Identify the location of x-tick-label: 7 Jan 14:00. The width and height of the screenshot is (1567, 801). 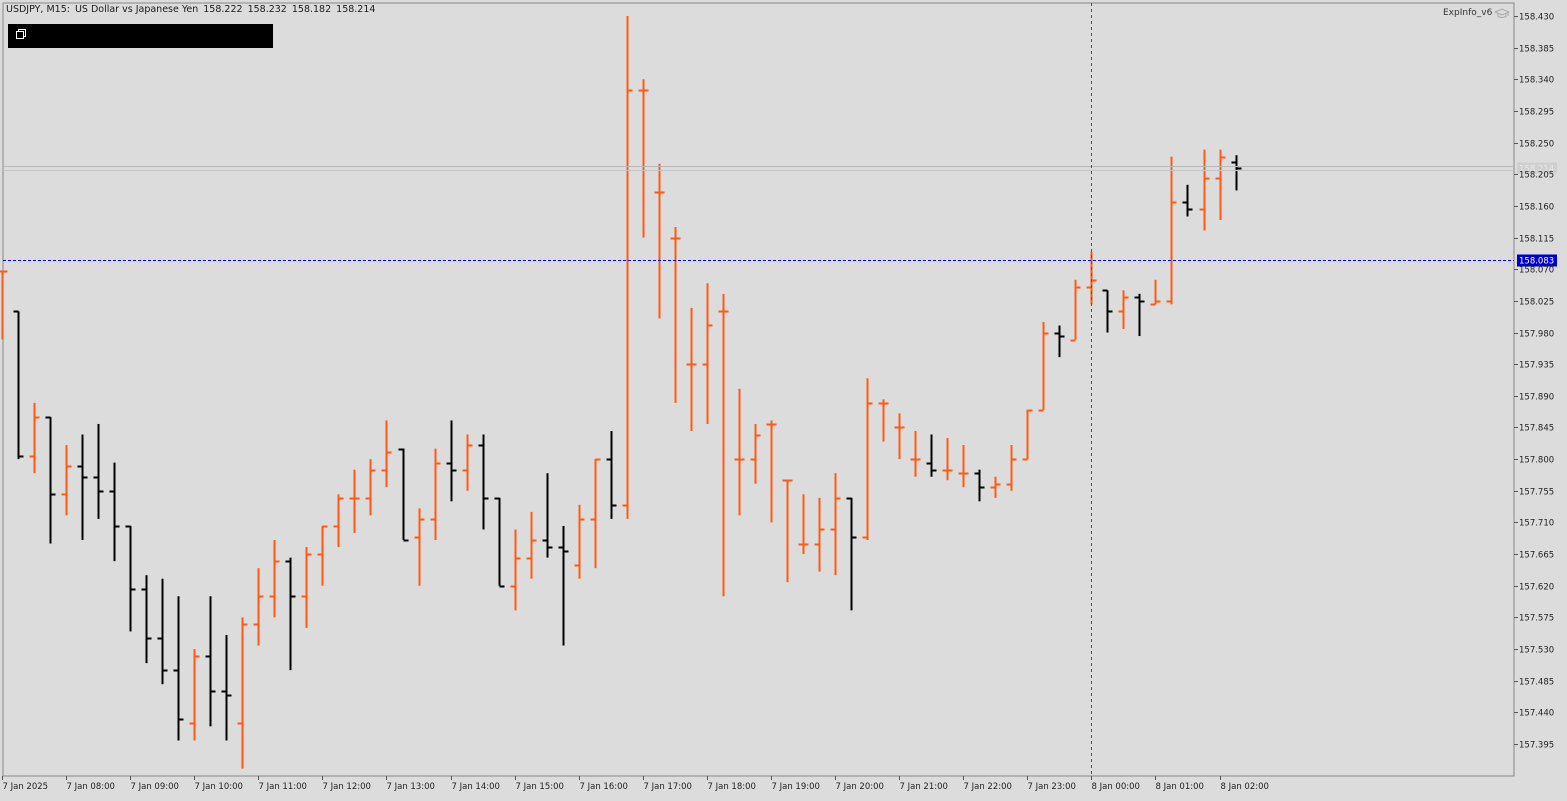
(476, 787).